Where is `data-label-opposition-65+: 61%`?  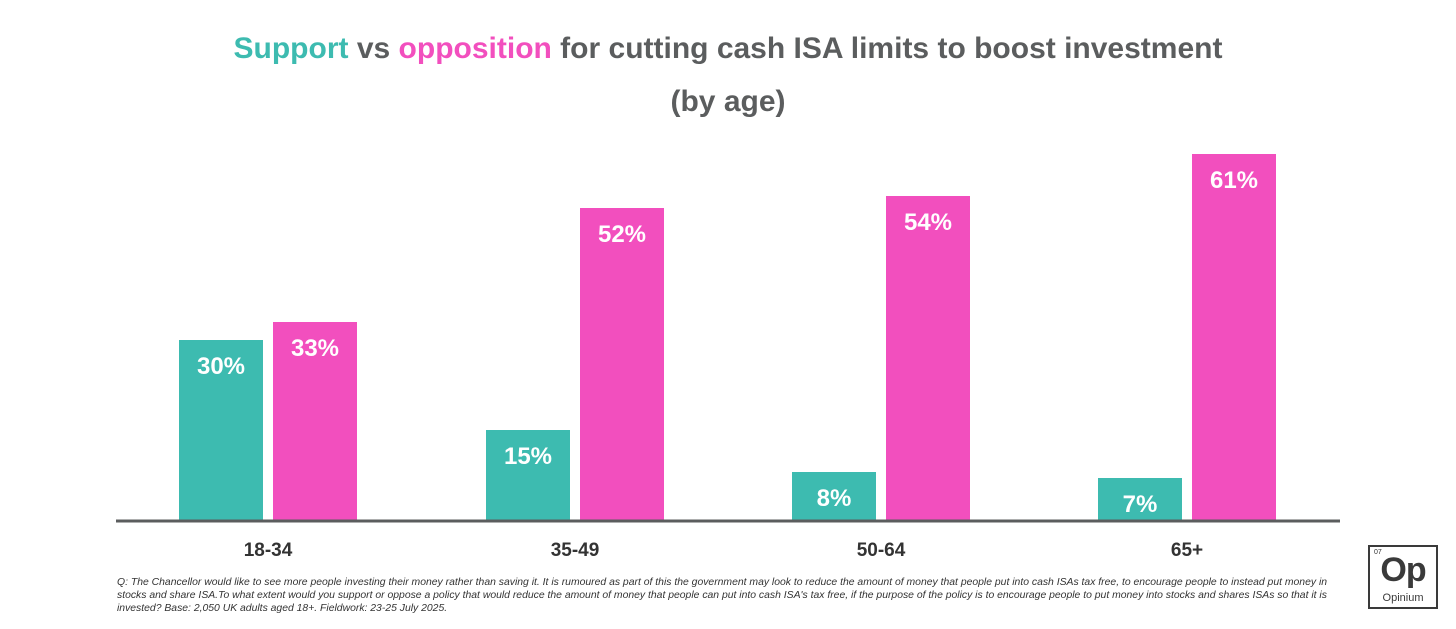 data-label-opposition-65+: 61% is located at coordinates (1234, 180).